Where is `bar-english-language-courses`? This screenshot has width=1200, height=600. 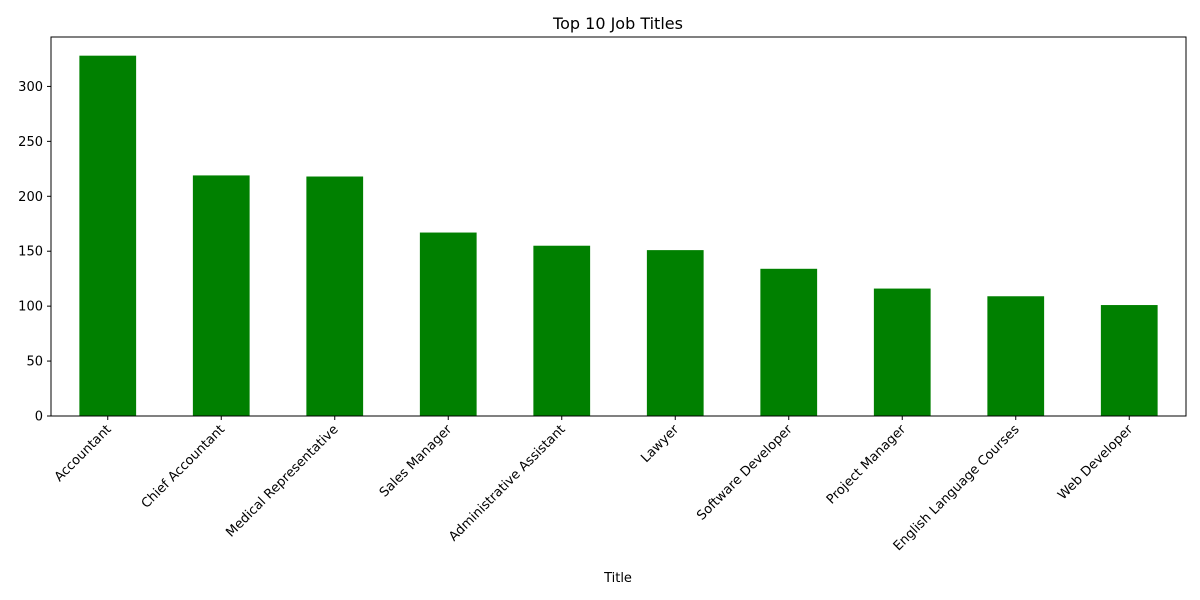
bar-english-language-courses is located at coordinates (1016, 356).